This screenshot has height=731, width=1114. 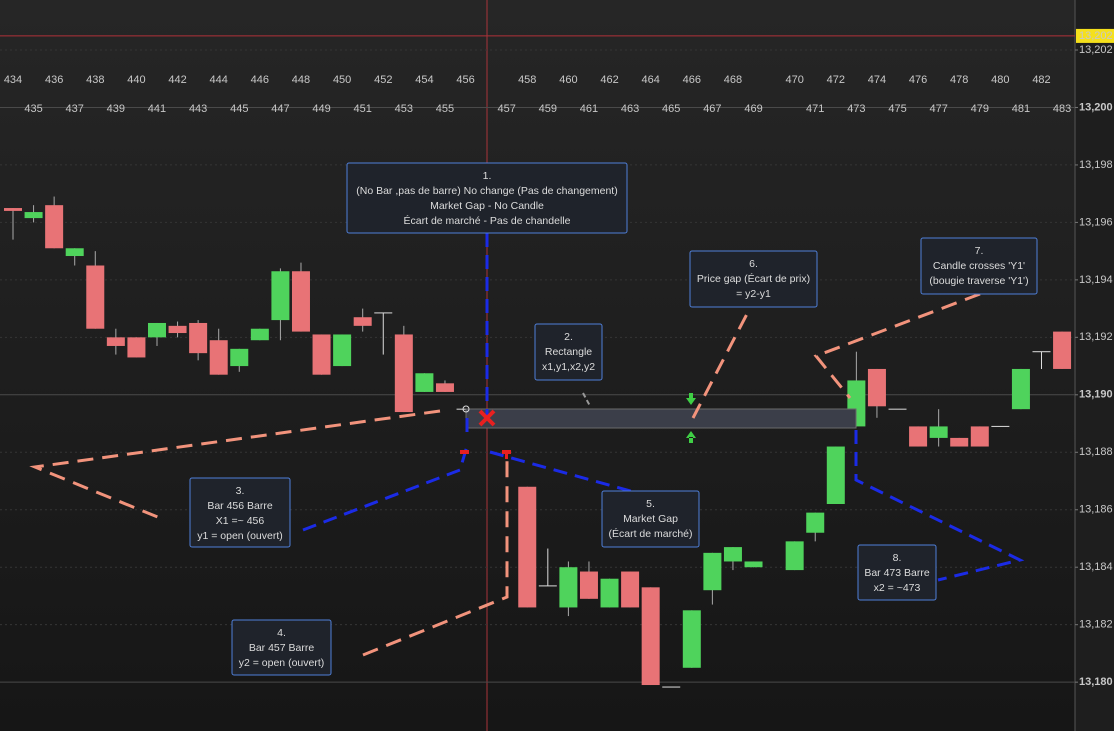 I want to click on x-tick-label: 467, so click(x=712, y=109).